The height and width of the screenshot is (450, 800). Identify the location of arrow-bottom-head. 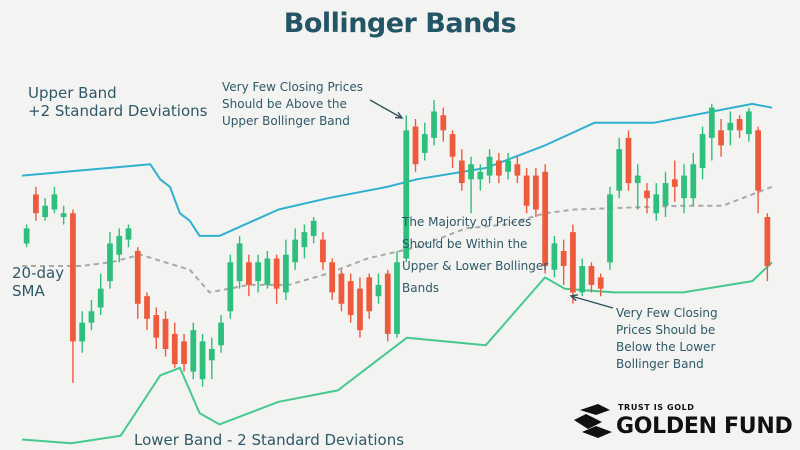
(574, 298).